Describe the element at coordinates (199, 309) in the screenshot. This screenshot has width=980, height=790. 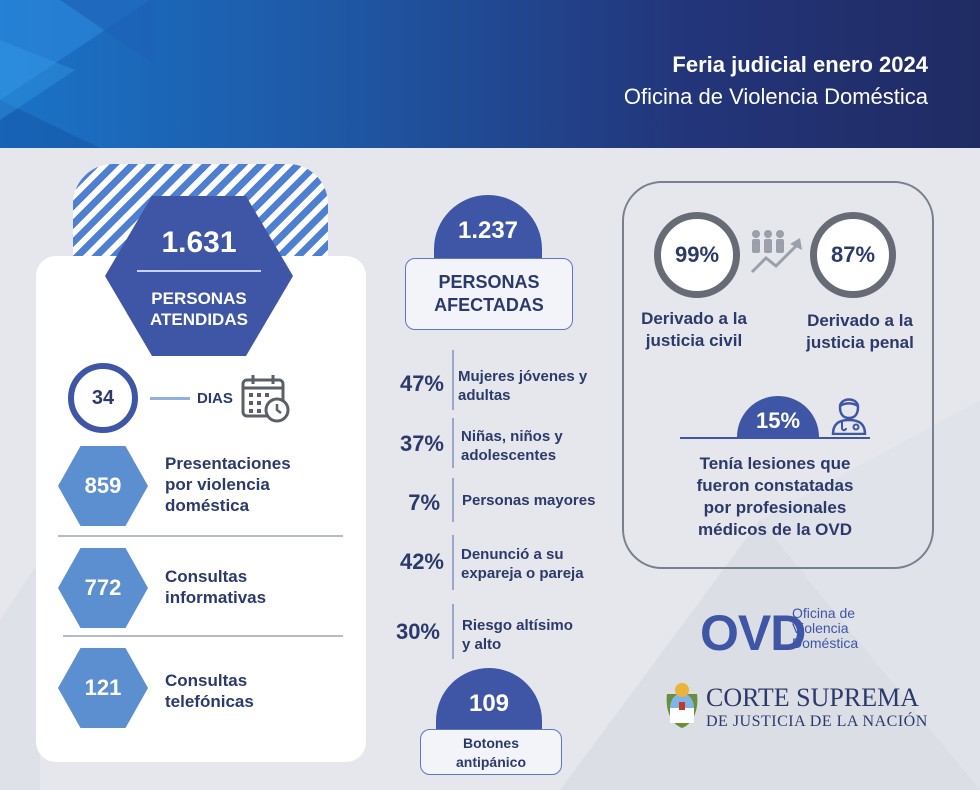
I see `attended-label: PERSONAS ATENDIDAS` at that location.